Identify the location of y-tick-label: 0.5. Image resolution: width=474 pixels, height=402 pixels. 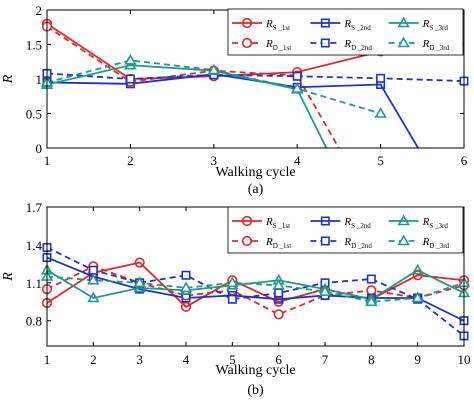
(34, 114).